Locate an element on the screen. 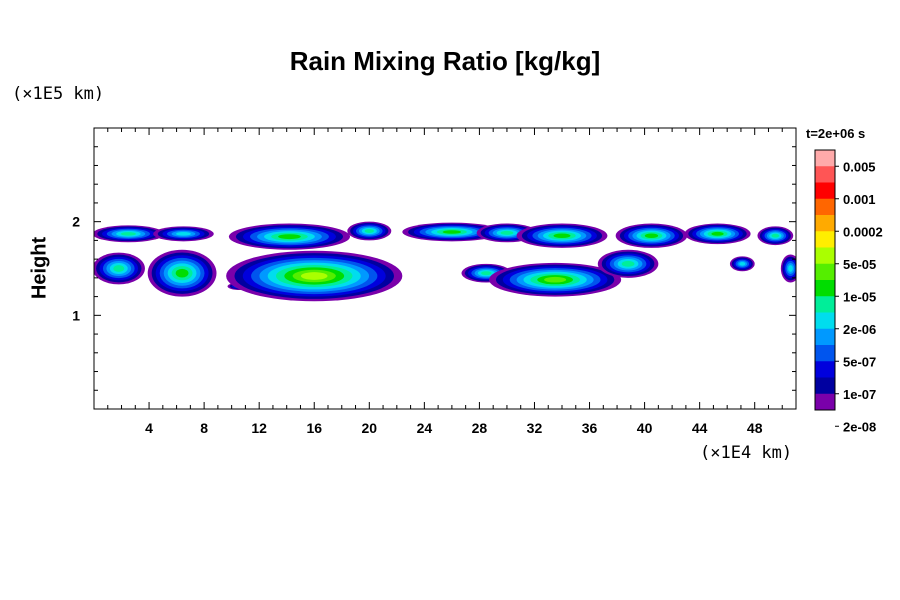  colorbar-label: 2e-06 is located at coordinates (859, 329).